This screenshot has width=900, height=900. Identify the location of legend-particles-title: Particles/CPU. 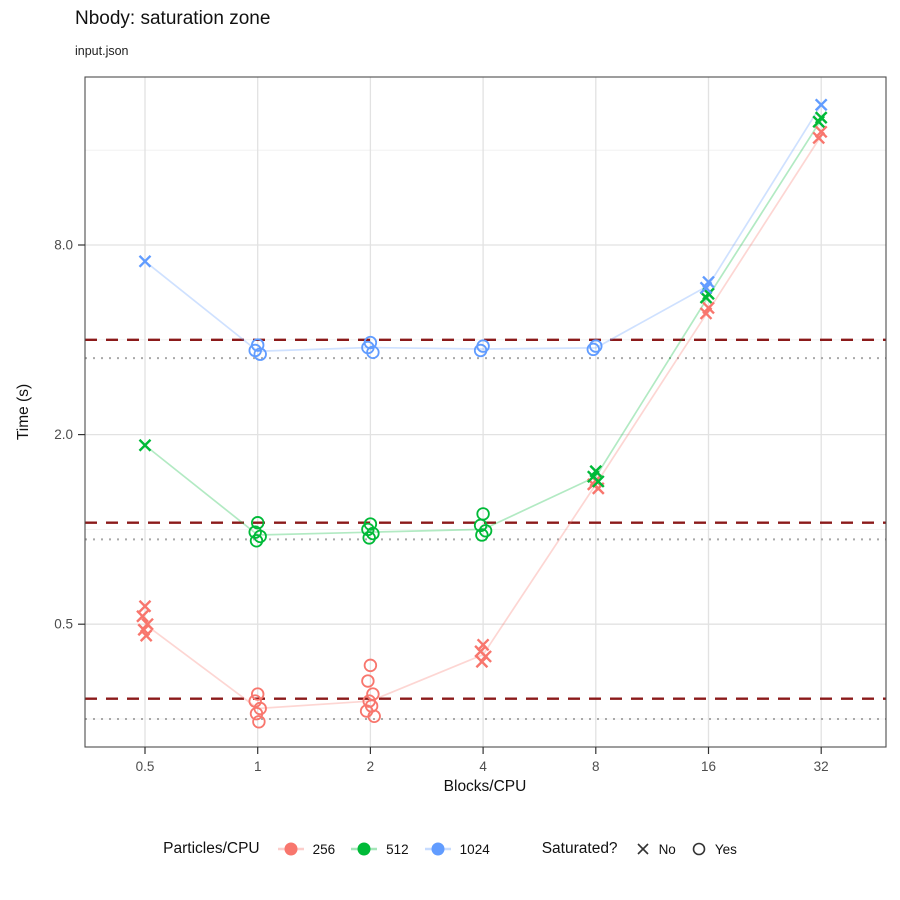
(211, 848).